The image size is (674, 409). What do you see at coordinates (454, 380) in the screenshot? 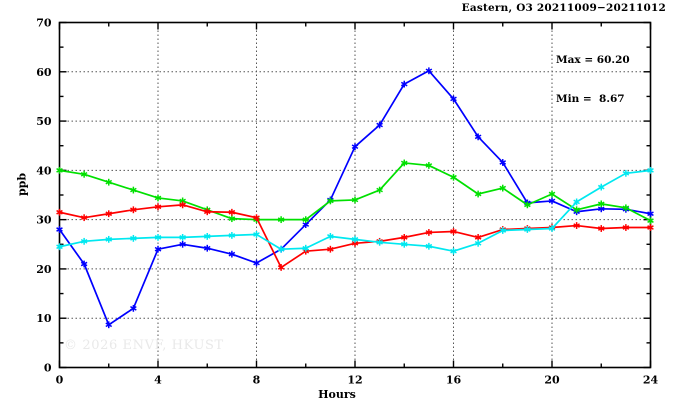
I see `x-tick-label: 16` at bounding box center [454, 380].